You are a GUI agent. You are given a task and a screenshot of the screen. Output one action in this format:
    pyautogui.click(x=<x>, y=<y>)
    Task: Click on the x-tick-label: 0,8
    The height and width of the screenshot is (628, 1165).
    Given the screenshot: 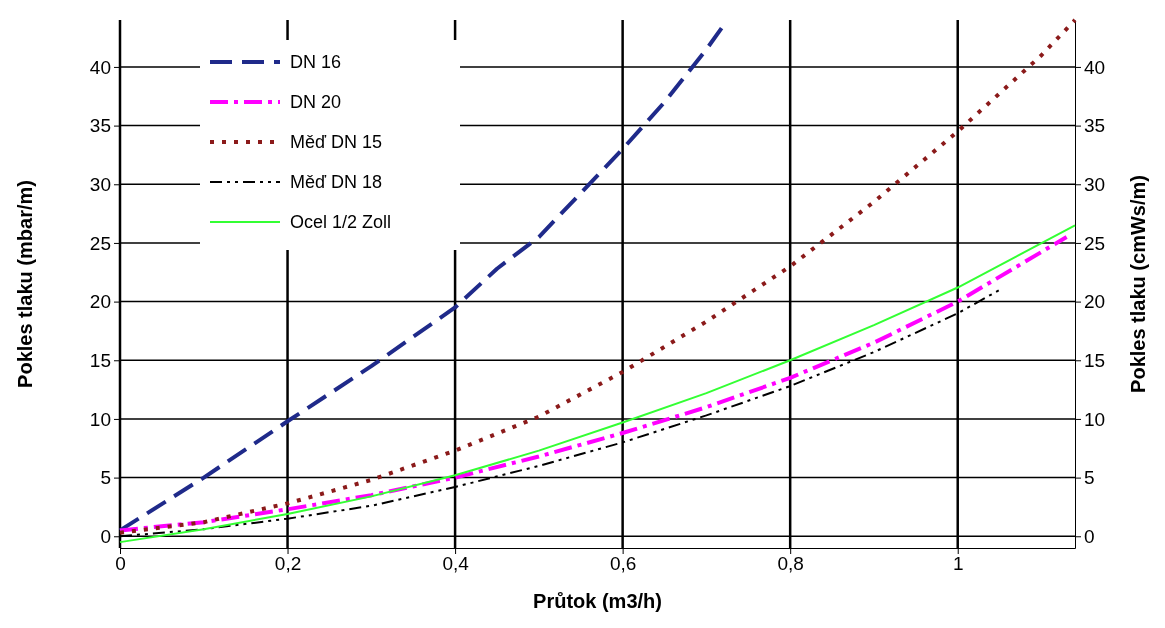 What is the action you would take?
    pyautogui.click(x=790, y=564)
    